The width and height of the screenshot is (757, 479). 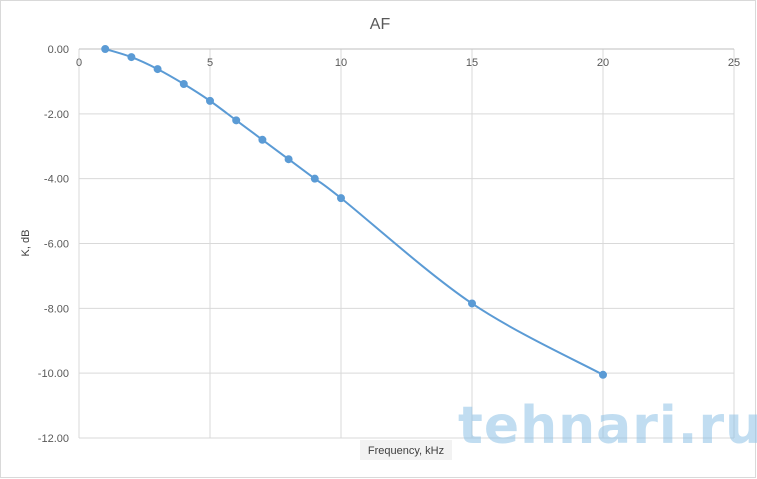 I want to click on x-tick-label: 25, so click(x=734, y=63).